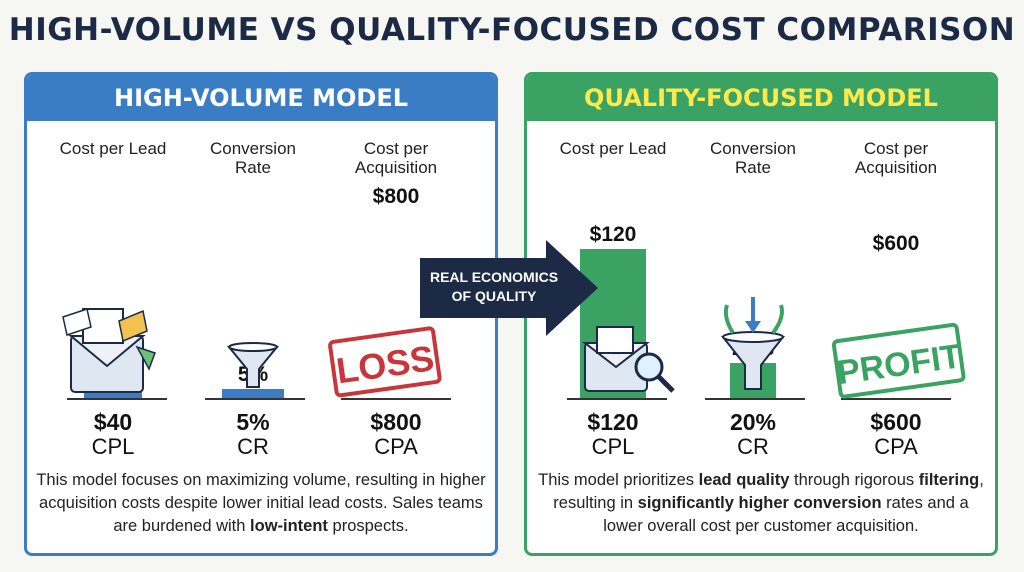  I want to click on desc-bold: low-intent, so click(289, 526).